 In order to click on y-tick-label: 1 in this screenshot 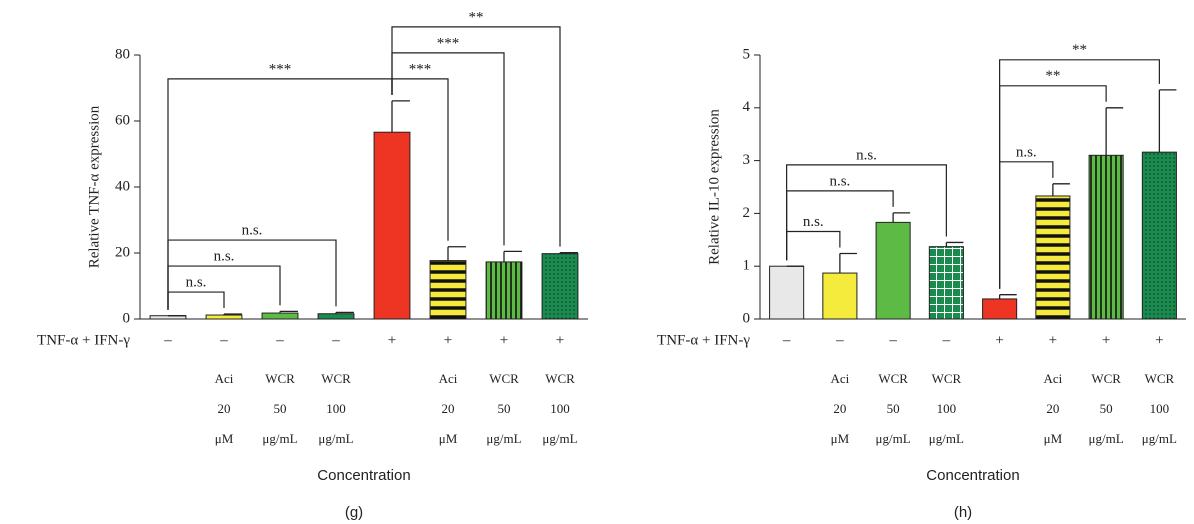, I will do `click(747, 266)`.